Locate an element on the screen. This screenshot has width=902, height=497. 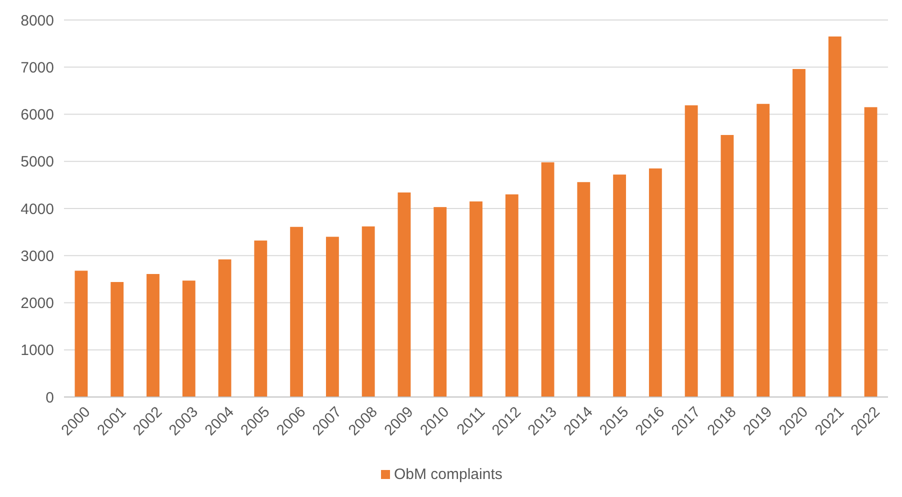
y-tick-label: 7000 is located at coordinates (37, 67).